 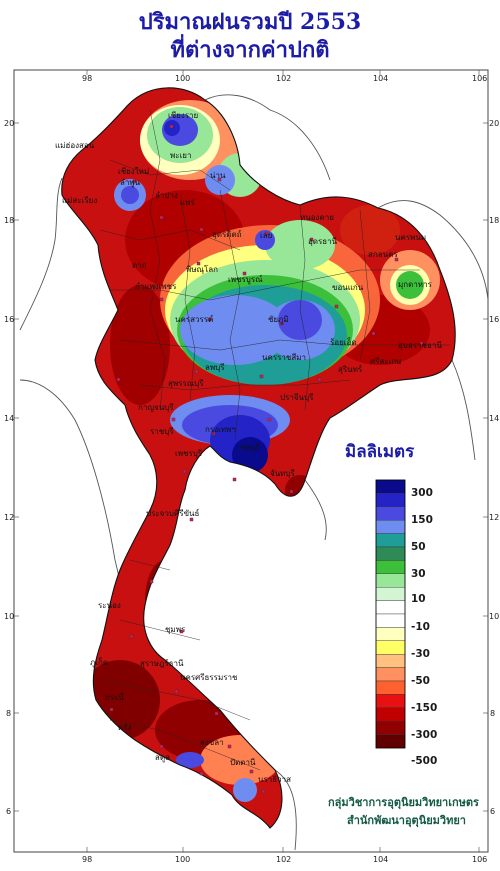 What do you see at coordinates (162, 431) in the screenshot?
I see `place-label: ราชบุรี` at bounding box center [162, 431].